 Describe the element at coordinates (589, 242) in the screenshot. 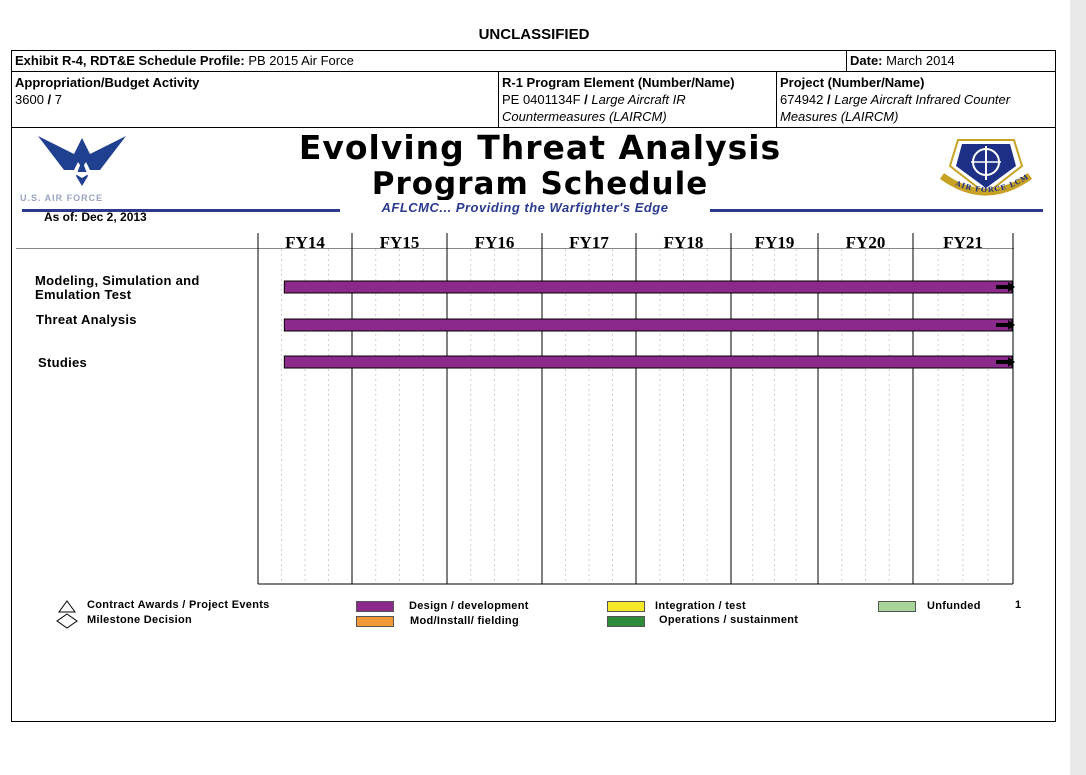

I see `fy-label: FY17` at that location.